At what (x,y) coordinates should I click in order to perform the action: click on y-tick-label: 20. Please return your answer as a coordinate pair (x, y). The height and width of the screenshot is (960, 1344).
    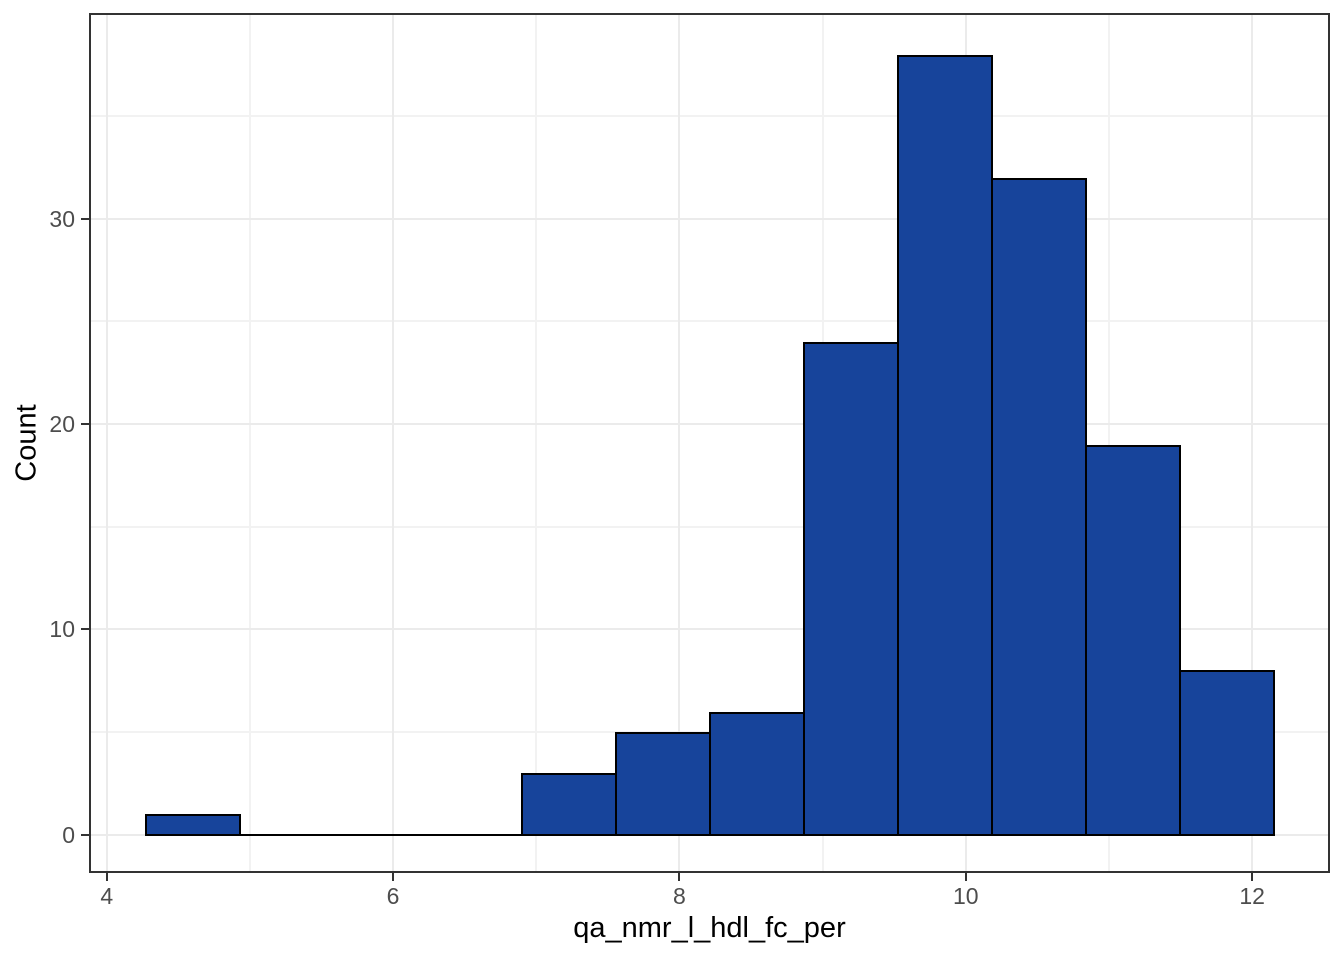
    Looking at the image, I should click on (62, 424).